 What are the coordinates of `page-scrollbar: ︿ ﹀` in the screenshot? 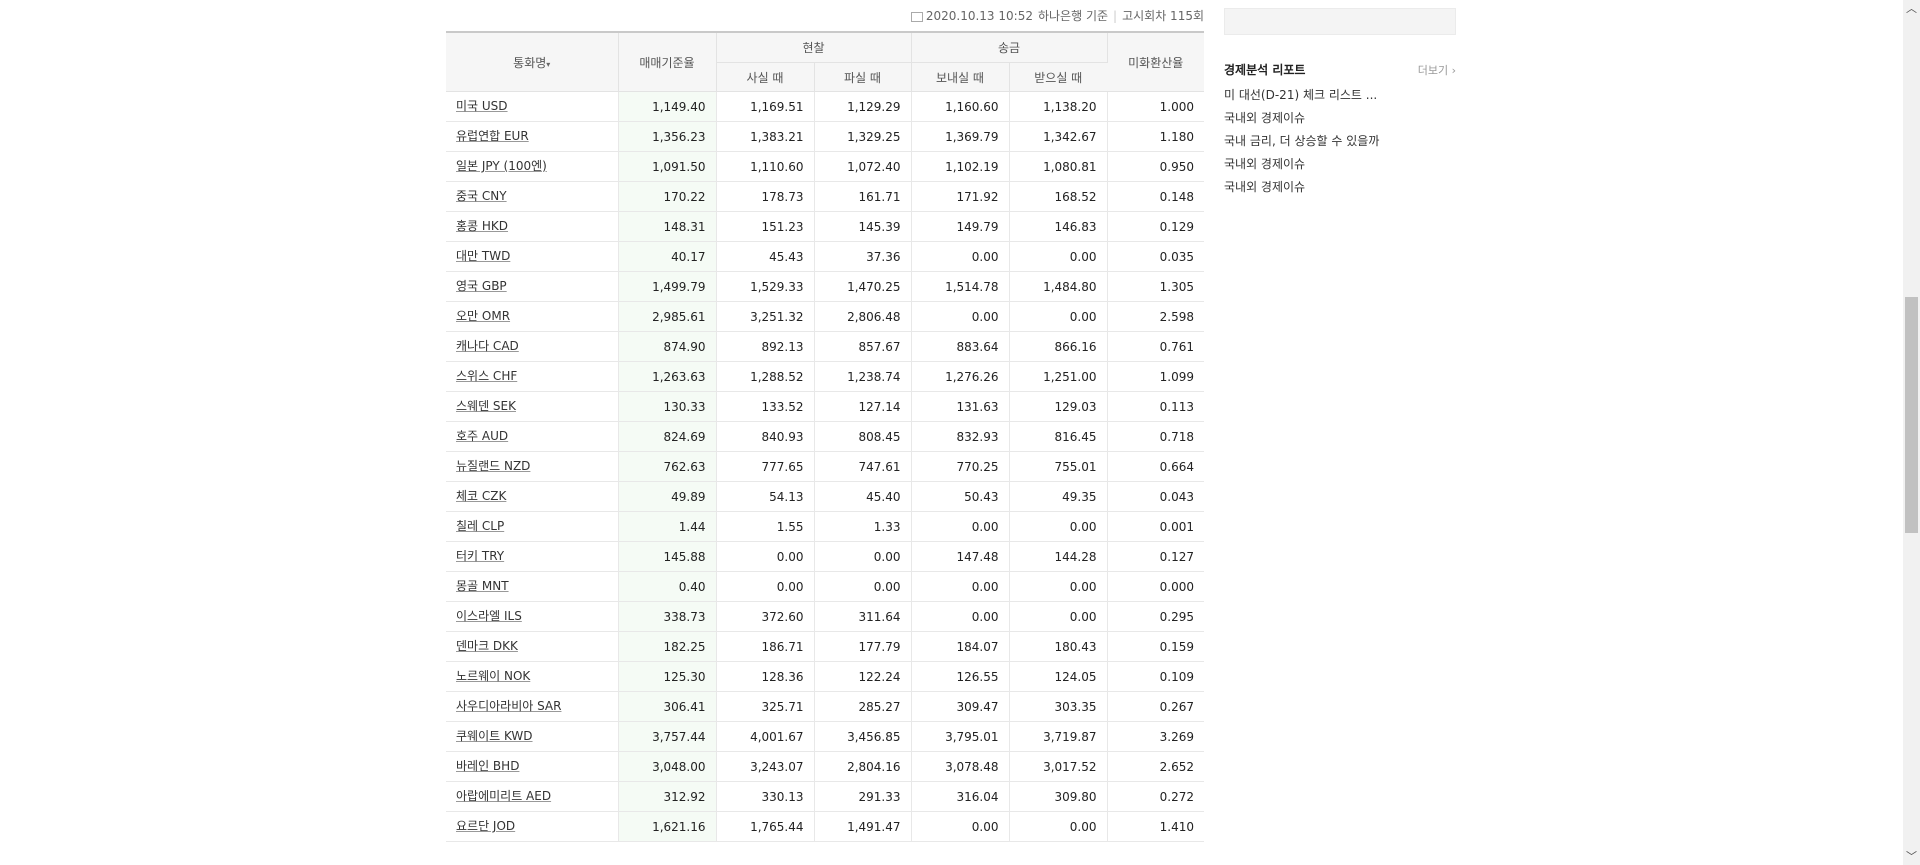 It's located at (1911, 432).